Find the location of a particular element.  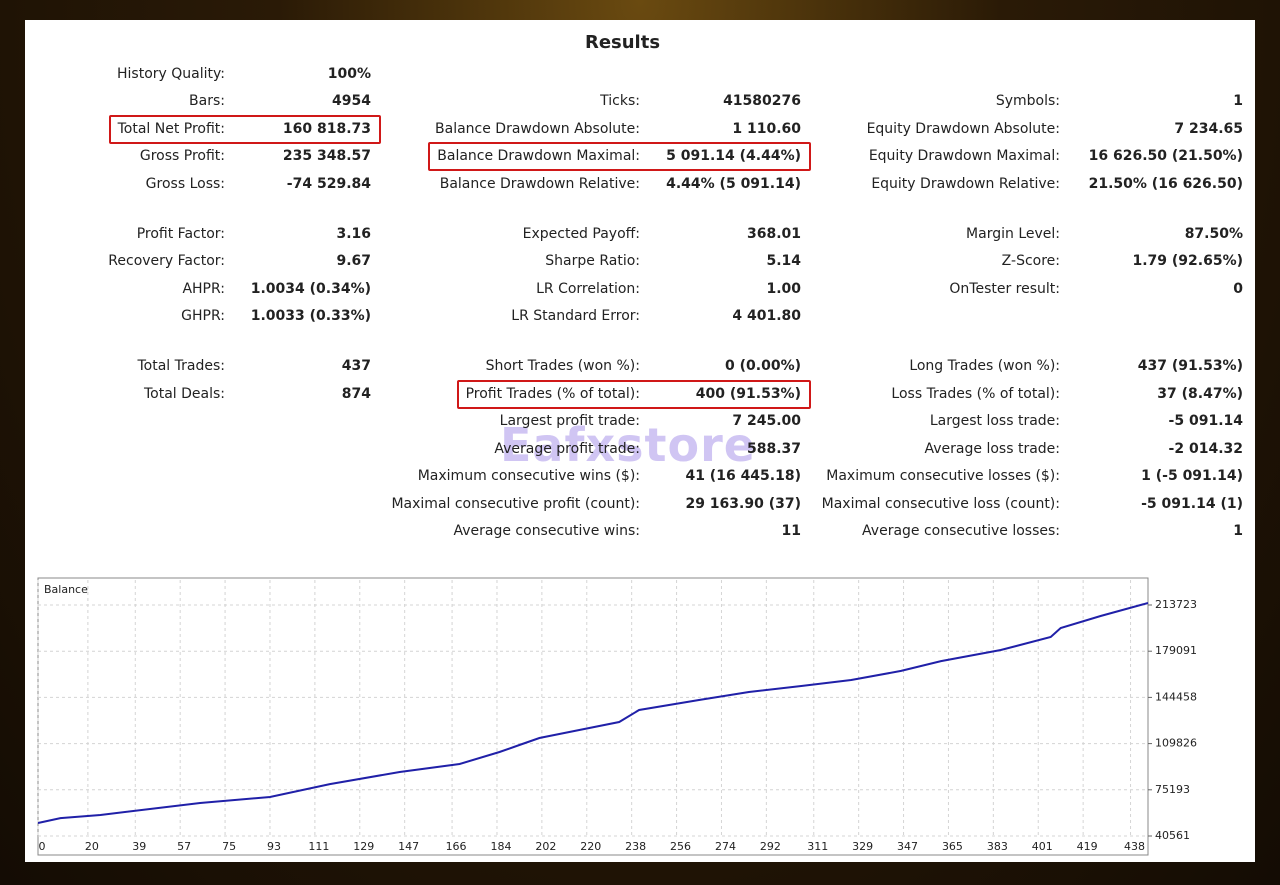

stat-label: Sharpe Ratio: is located at coordinates (592, 261).